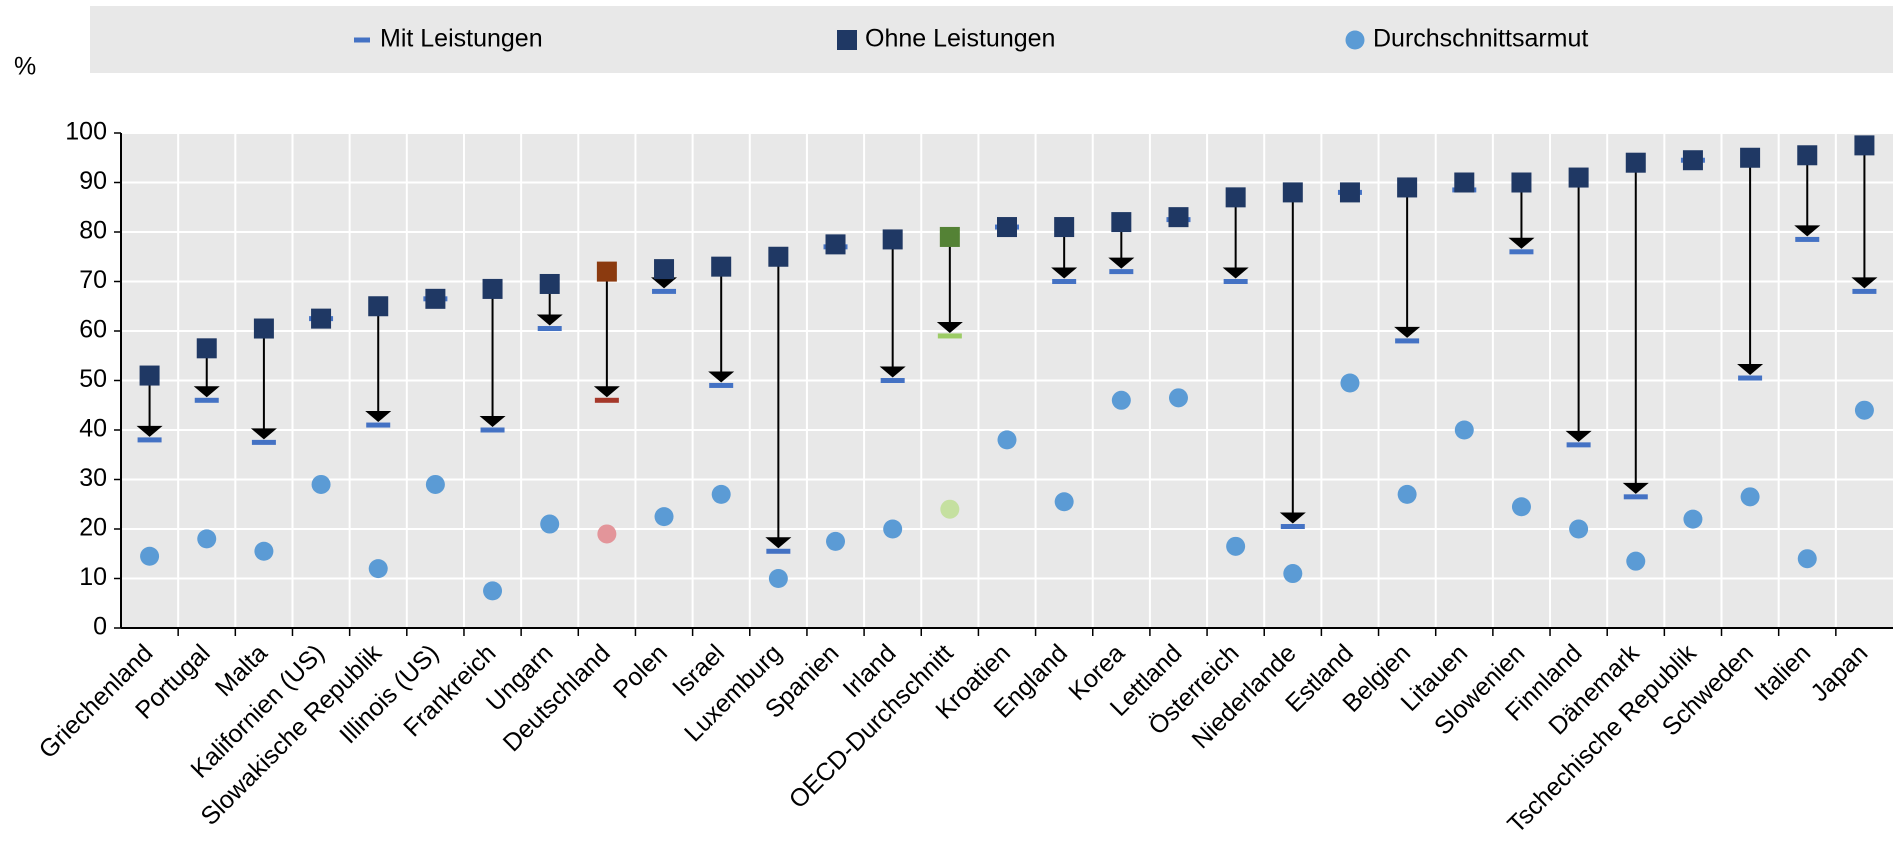  I want to click on x-label-group: Polen, so click(640, 671).